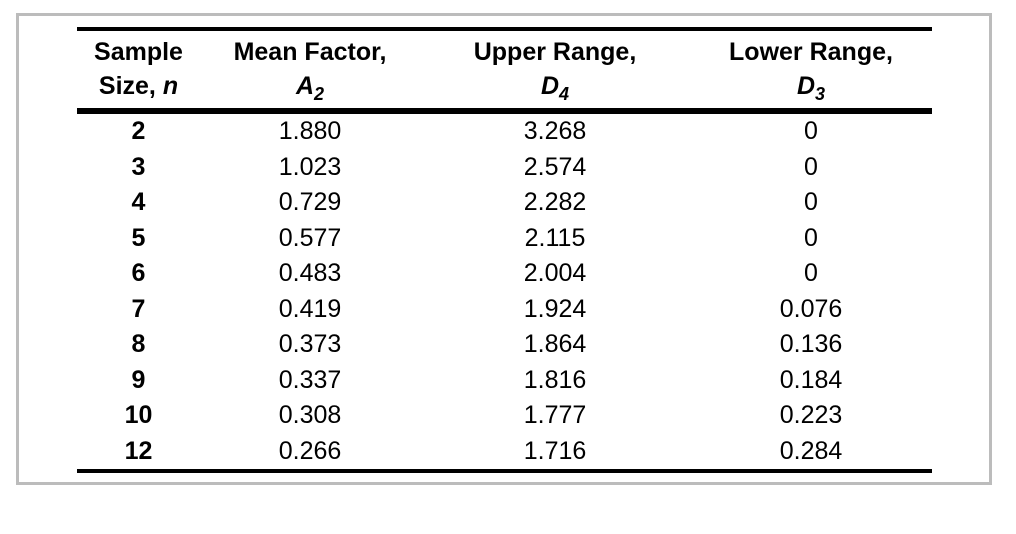  What do you see at coordinates (550, 86) in the screenshot?
I see `symbol-d4: D` at bounding box center [550, 86].